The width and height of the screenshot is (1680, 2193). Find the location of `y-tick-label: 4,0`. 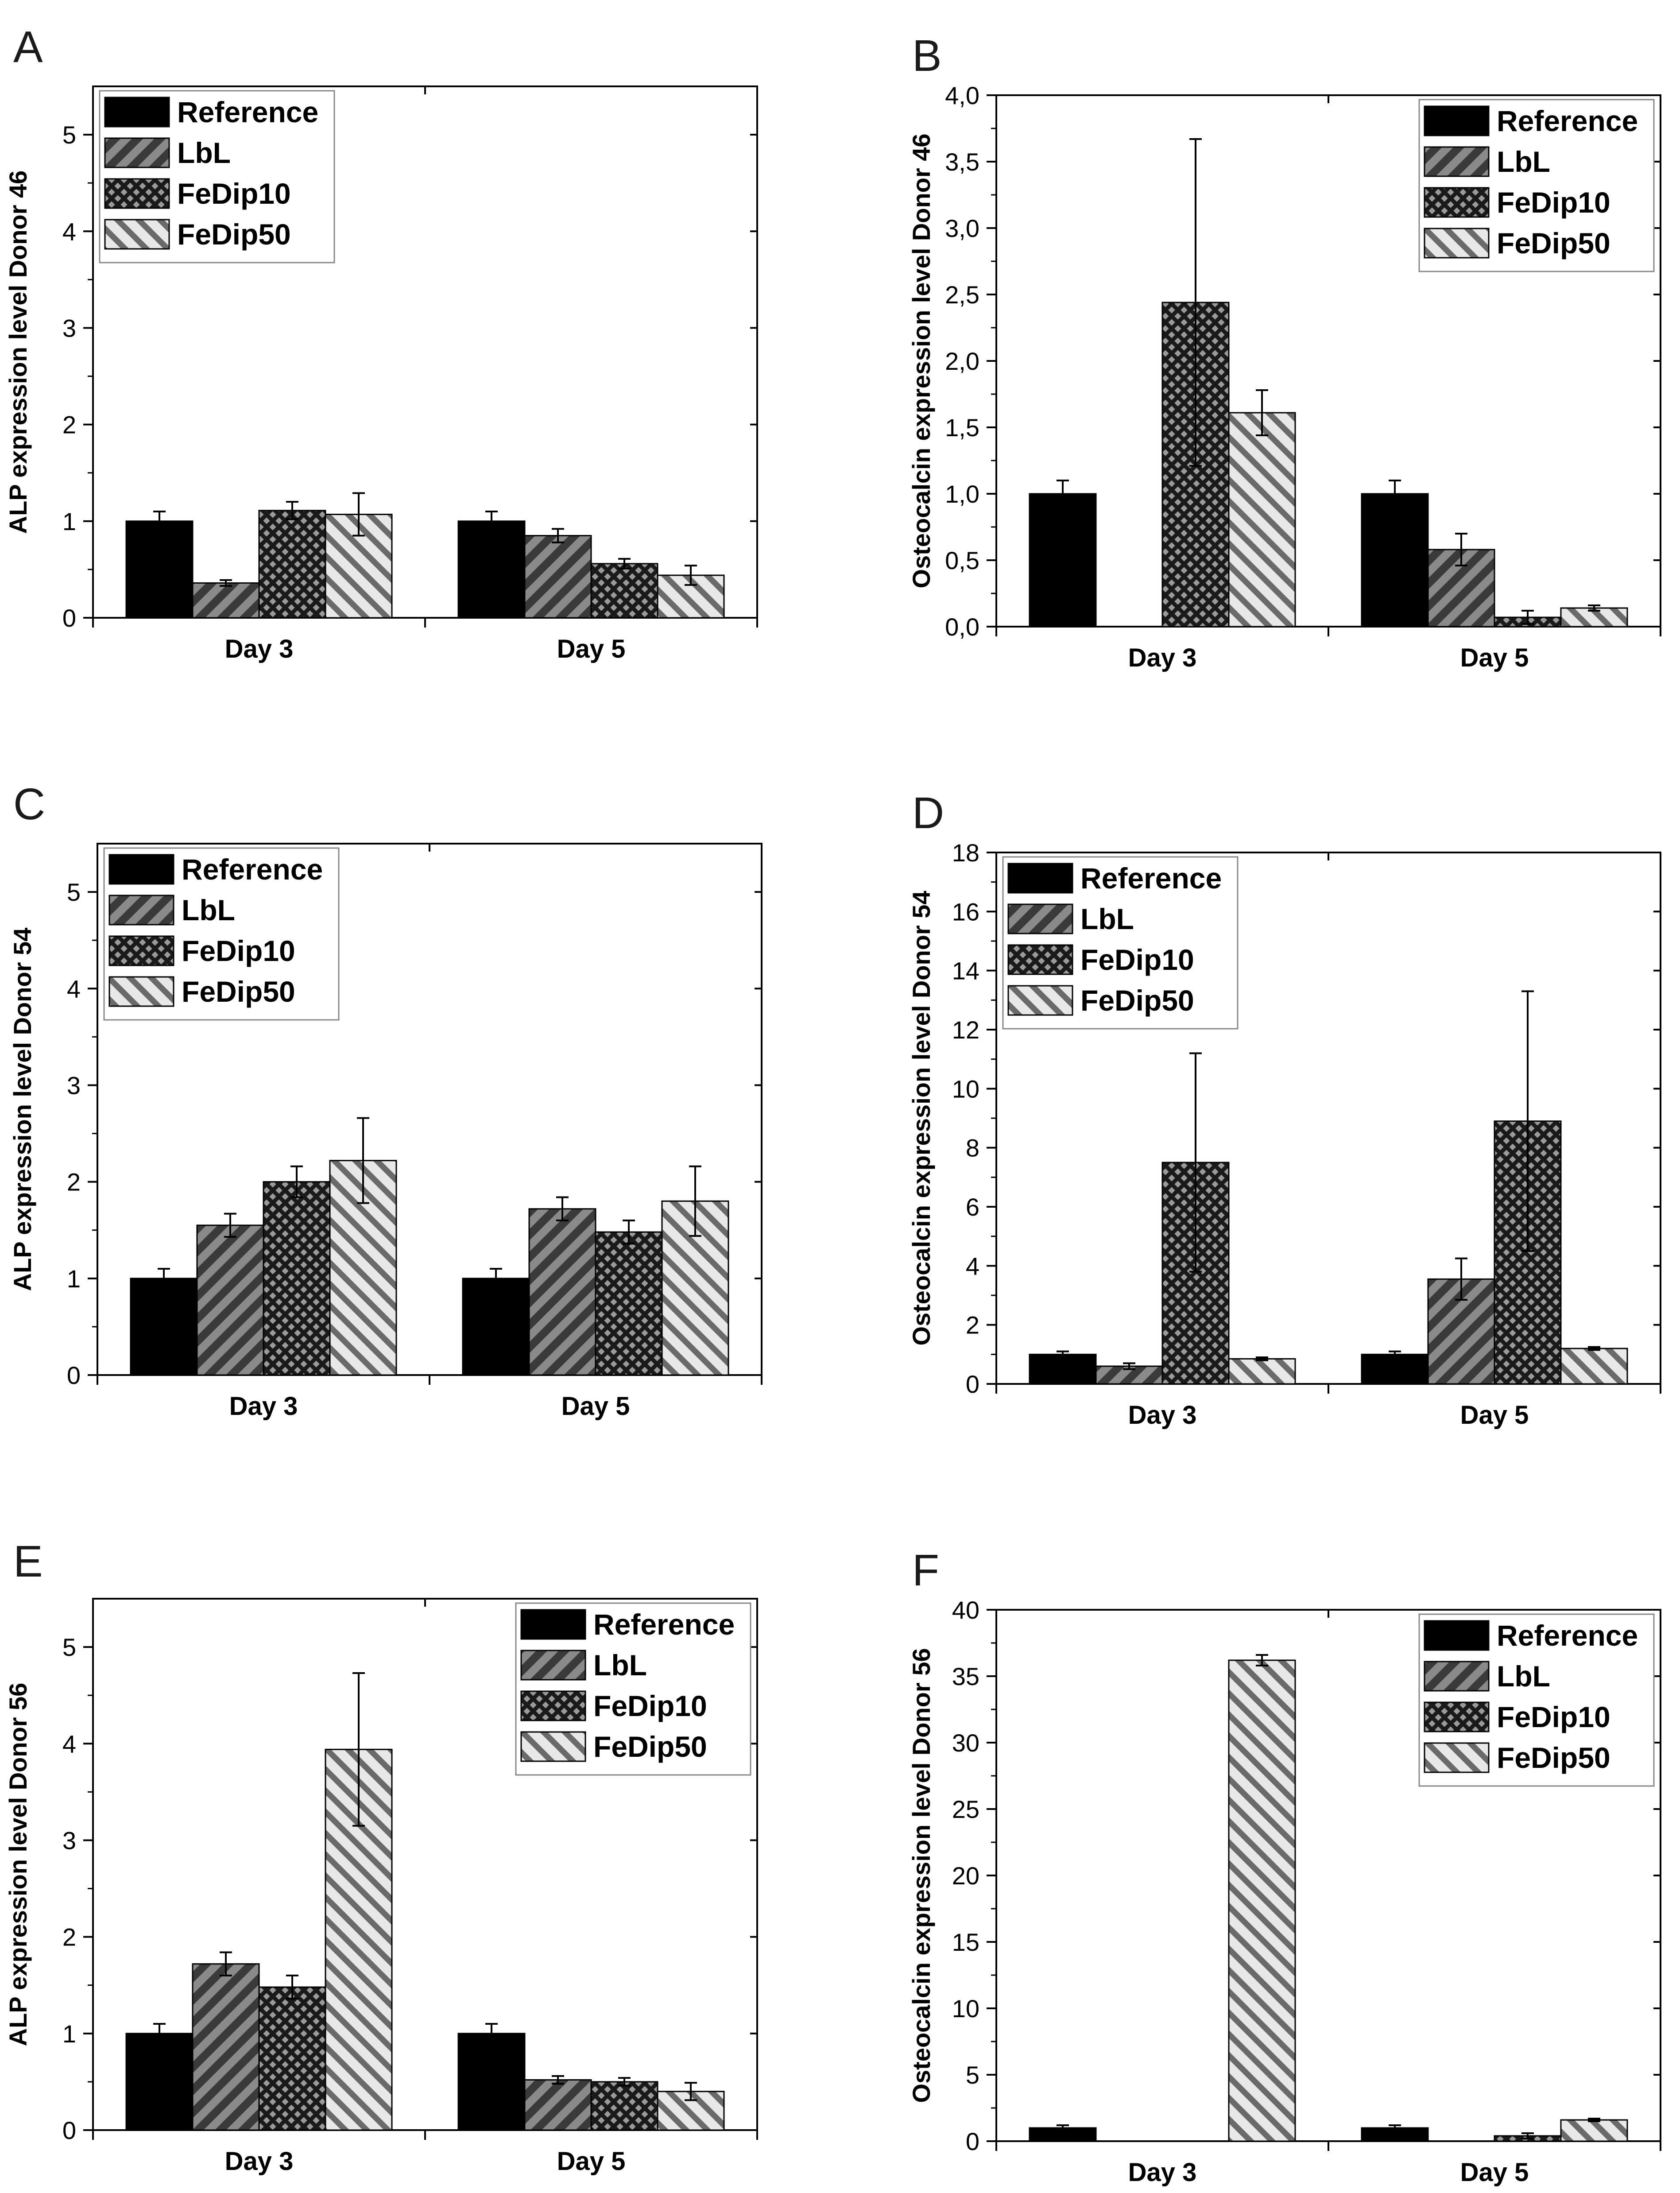

y-tick-label: 4,0 is located at coordinates (962, 95).